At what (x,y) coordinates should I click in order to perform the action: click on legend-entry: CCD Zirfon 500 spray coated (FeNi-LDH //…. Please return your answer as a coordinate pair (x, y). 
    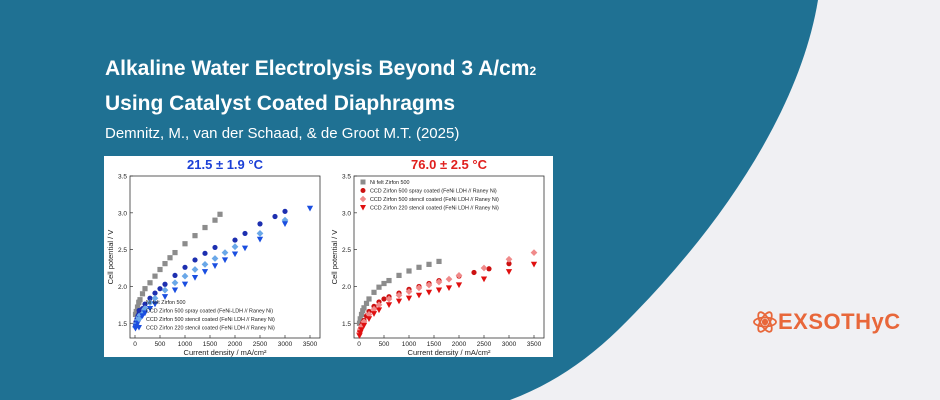
    Looking at the image, I should click on (209, 312).